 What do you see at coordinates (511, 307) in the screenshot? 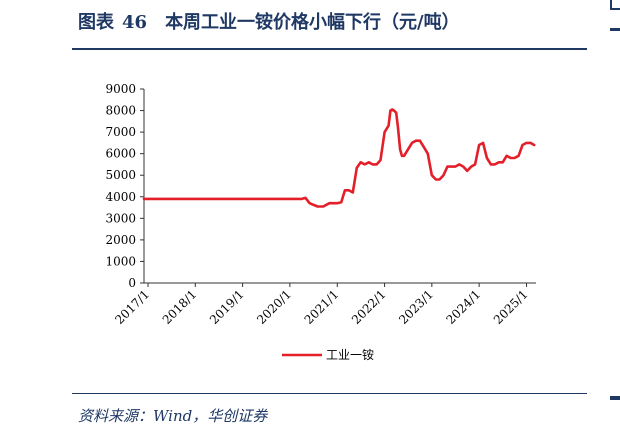
I see `x-tick-label: 2025/1` at bounding box center [511, 307].